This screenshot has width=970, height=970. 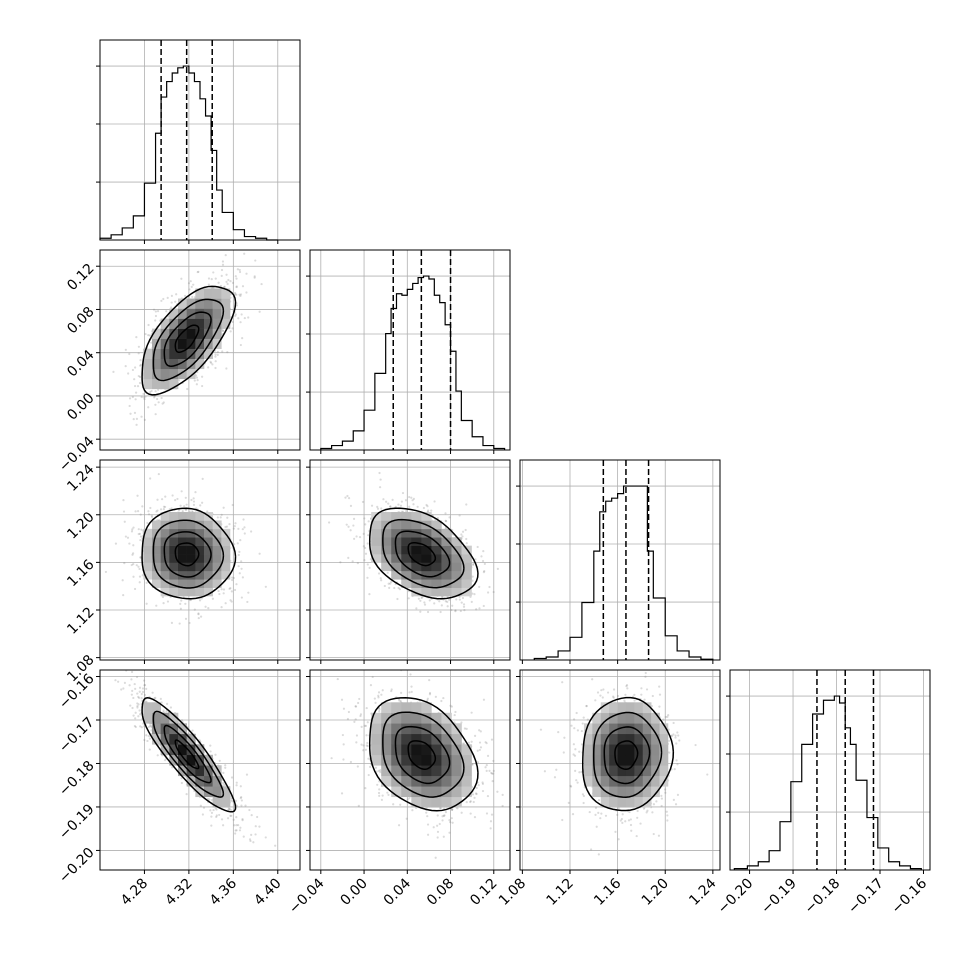 I want to click on contour-line, so click(x=422, y=554).